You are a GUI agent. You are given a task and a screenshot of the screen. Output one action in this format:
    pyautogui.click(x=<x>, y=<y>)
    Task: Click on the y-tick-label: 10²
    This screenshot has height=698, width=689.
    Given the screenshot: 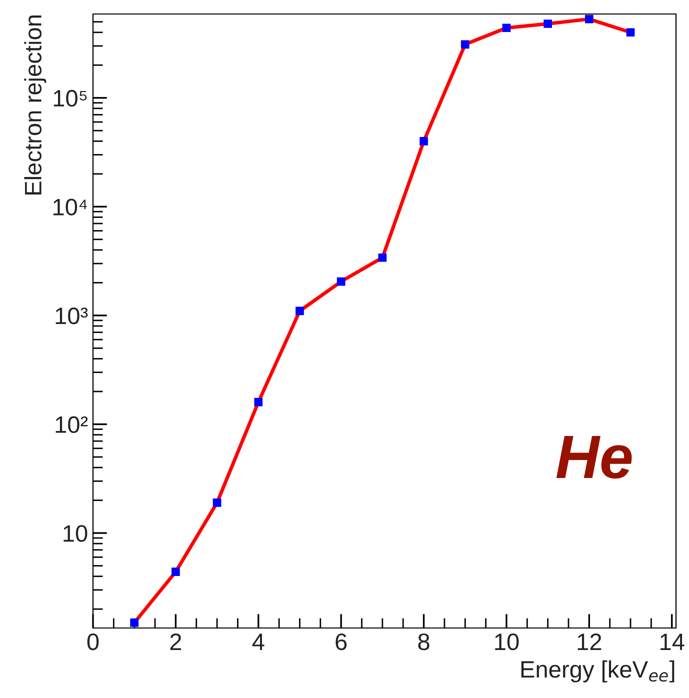 What is the action you would take?
    pyautogui.click(x=72, y=425)
    